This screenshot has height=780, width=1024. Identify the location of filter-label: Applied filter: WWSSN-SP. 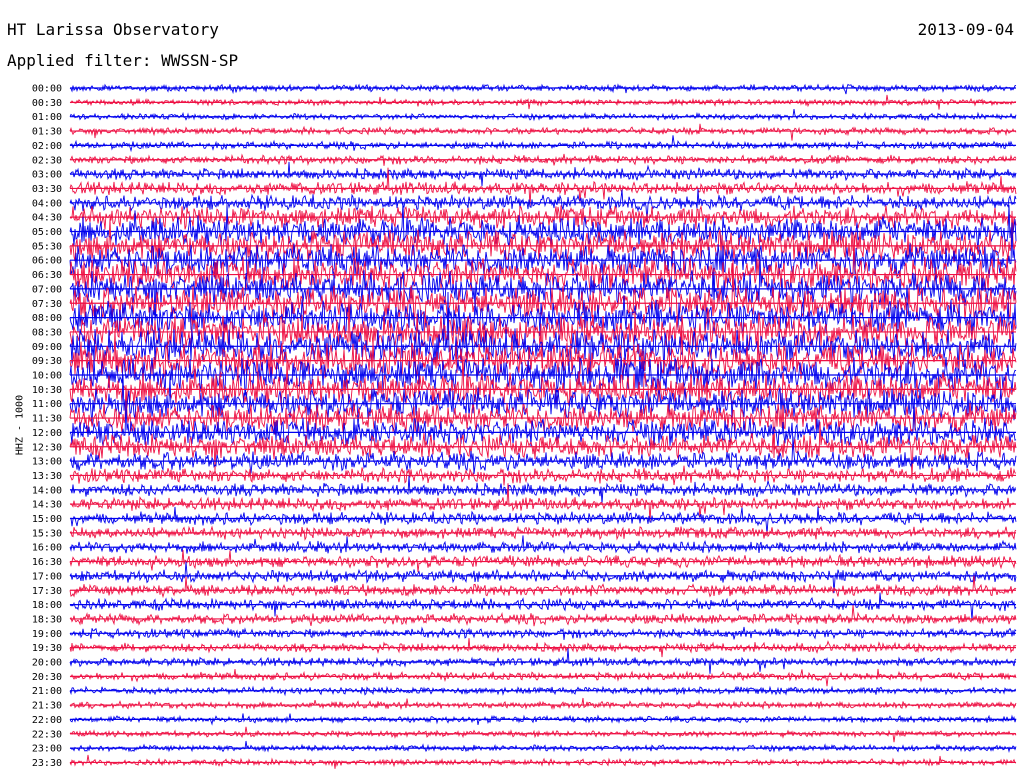
(123, 60).